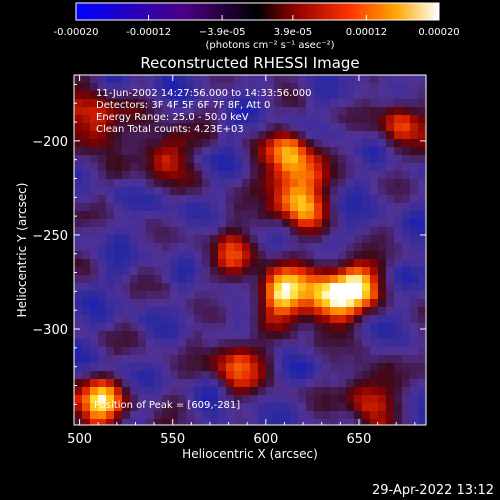 Image resolution: width=500 pixels, height=500 pixels. I want to click on y-axis-label: Heliocentric Y (arcsec), so click(22, 250).